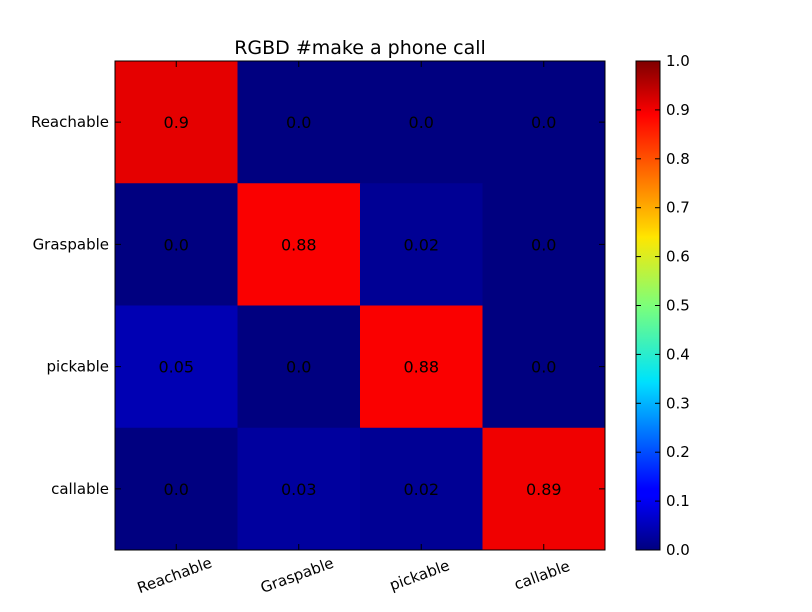 Image resolution: width=812 pixels, height=612 pixels. I want to click on heatmap-cell-r1-c1, so click(299, 244).